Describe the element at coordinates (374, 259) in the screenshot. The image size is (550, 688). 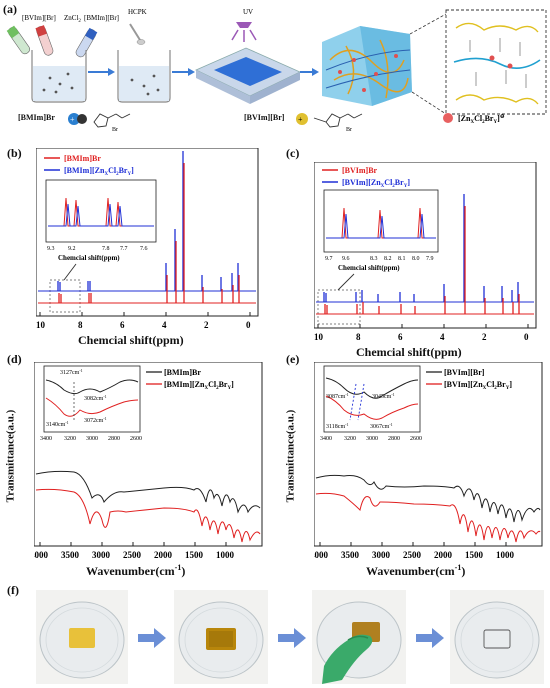
I see `svg-text: 8.3` at that location.